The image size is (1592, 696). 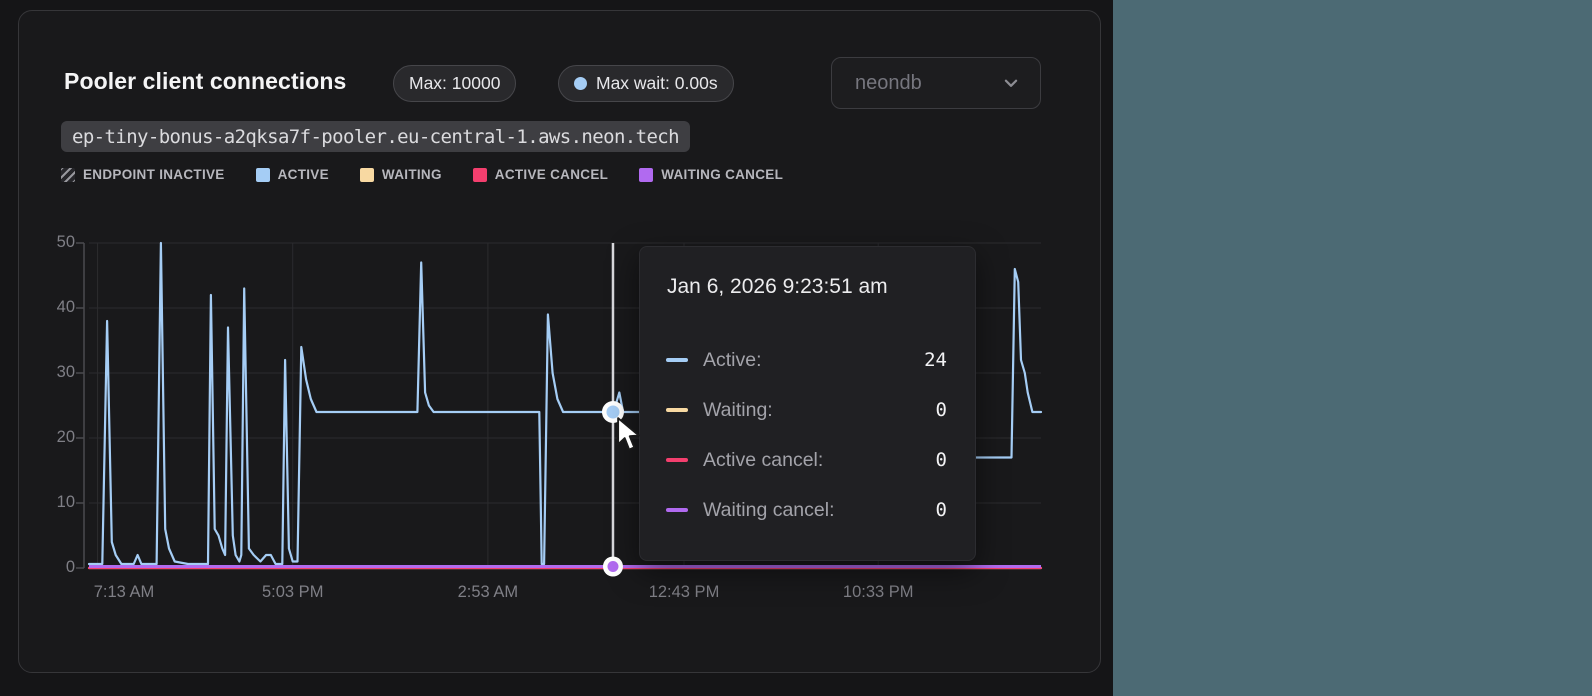 I want to click on x-axis-tick-label: 2:53 AM, so click(x=488, y=592).